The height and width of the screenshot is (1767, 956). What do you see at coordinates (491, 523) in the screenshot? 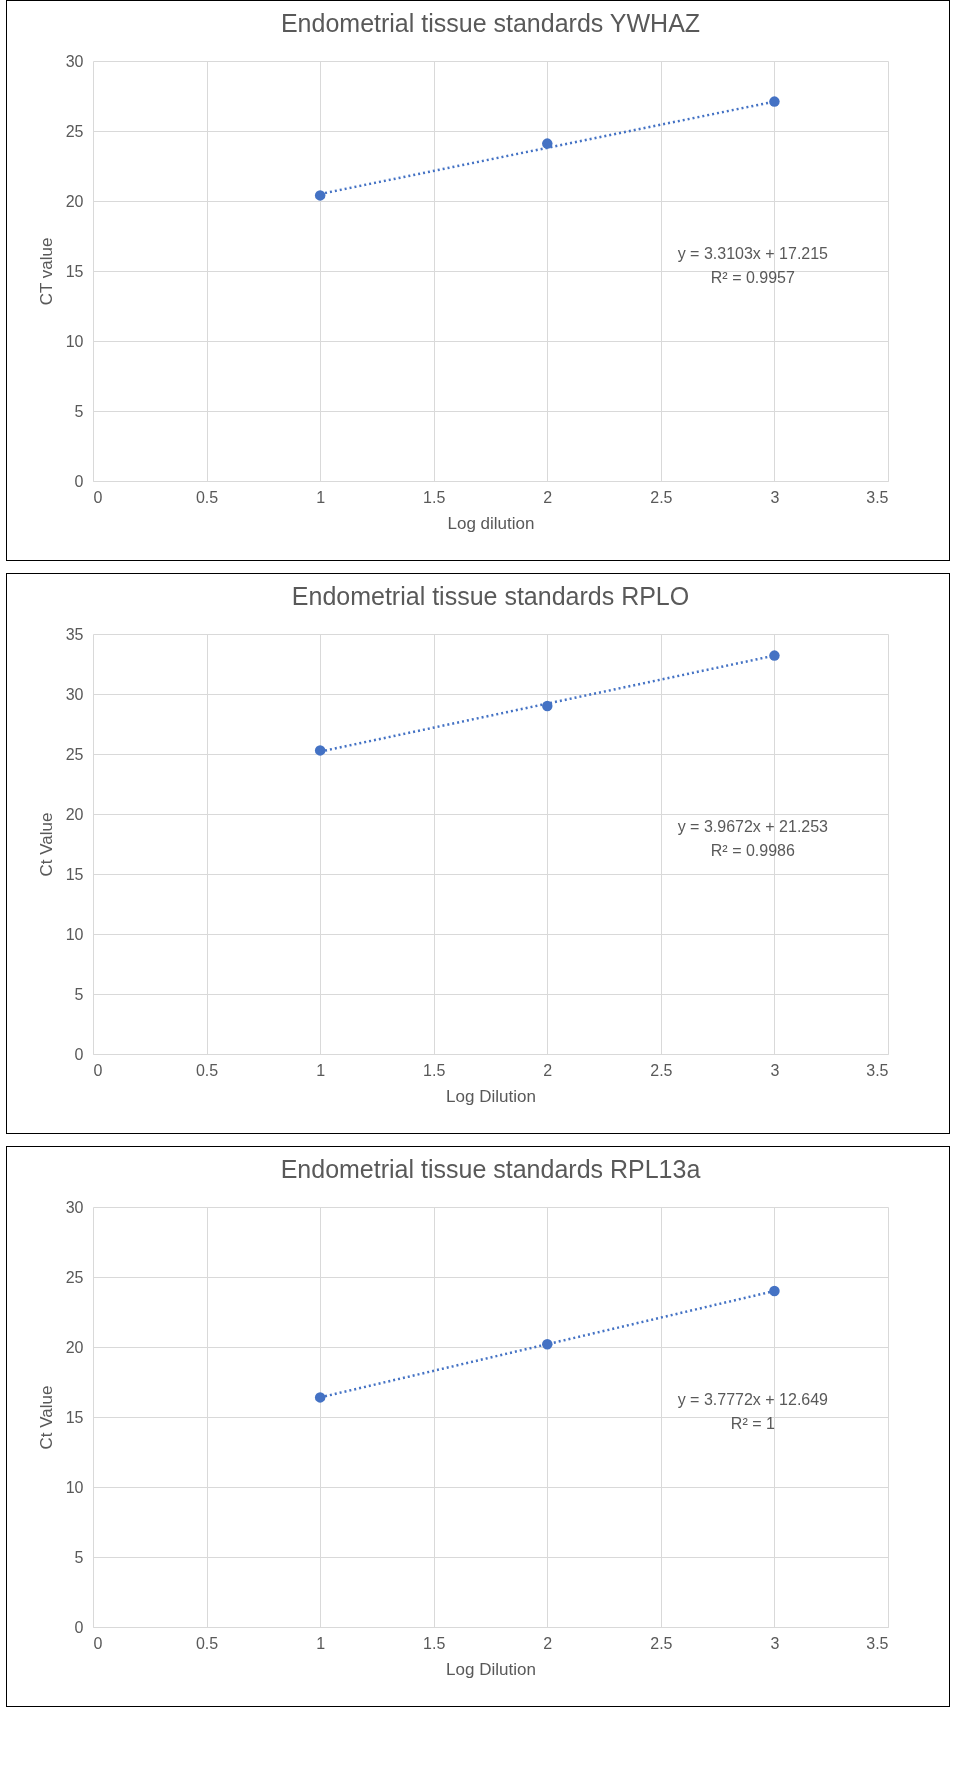
I see `x-axis-title: Log dilution` at bounding box center [491, 523].